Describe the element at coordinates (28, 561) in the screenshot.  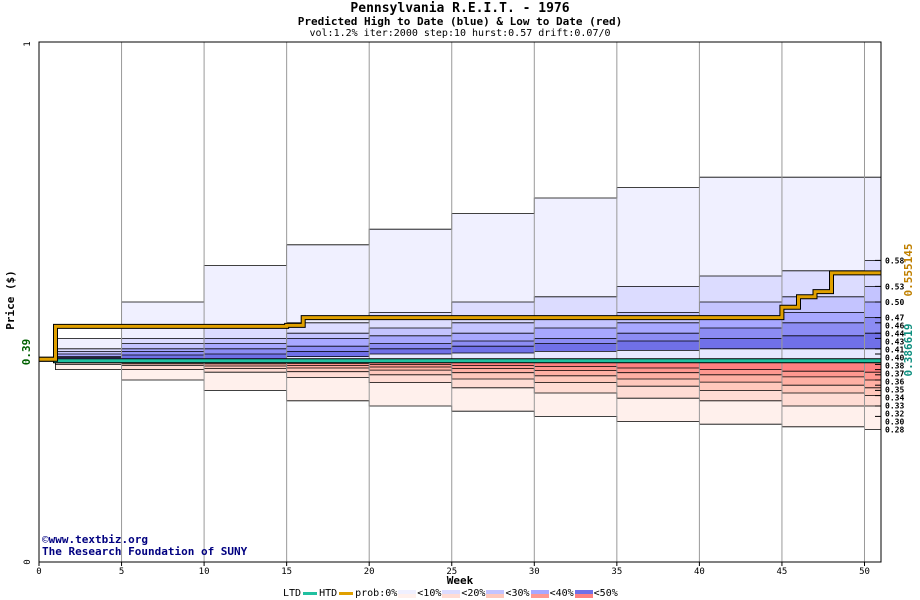
I see `y-tick-label-bottom: 0` at that location.